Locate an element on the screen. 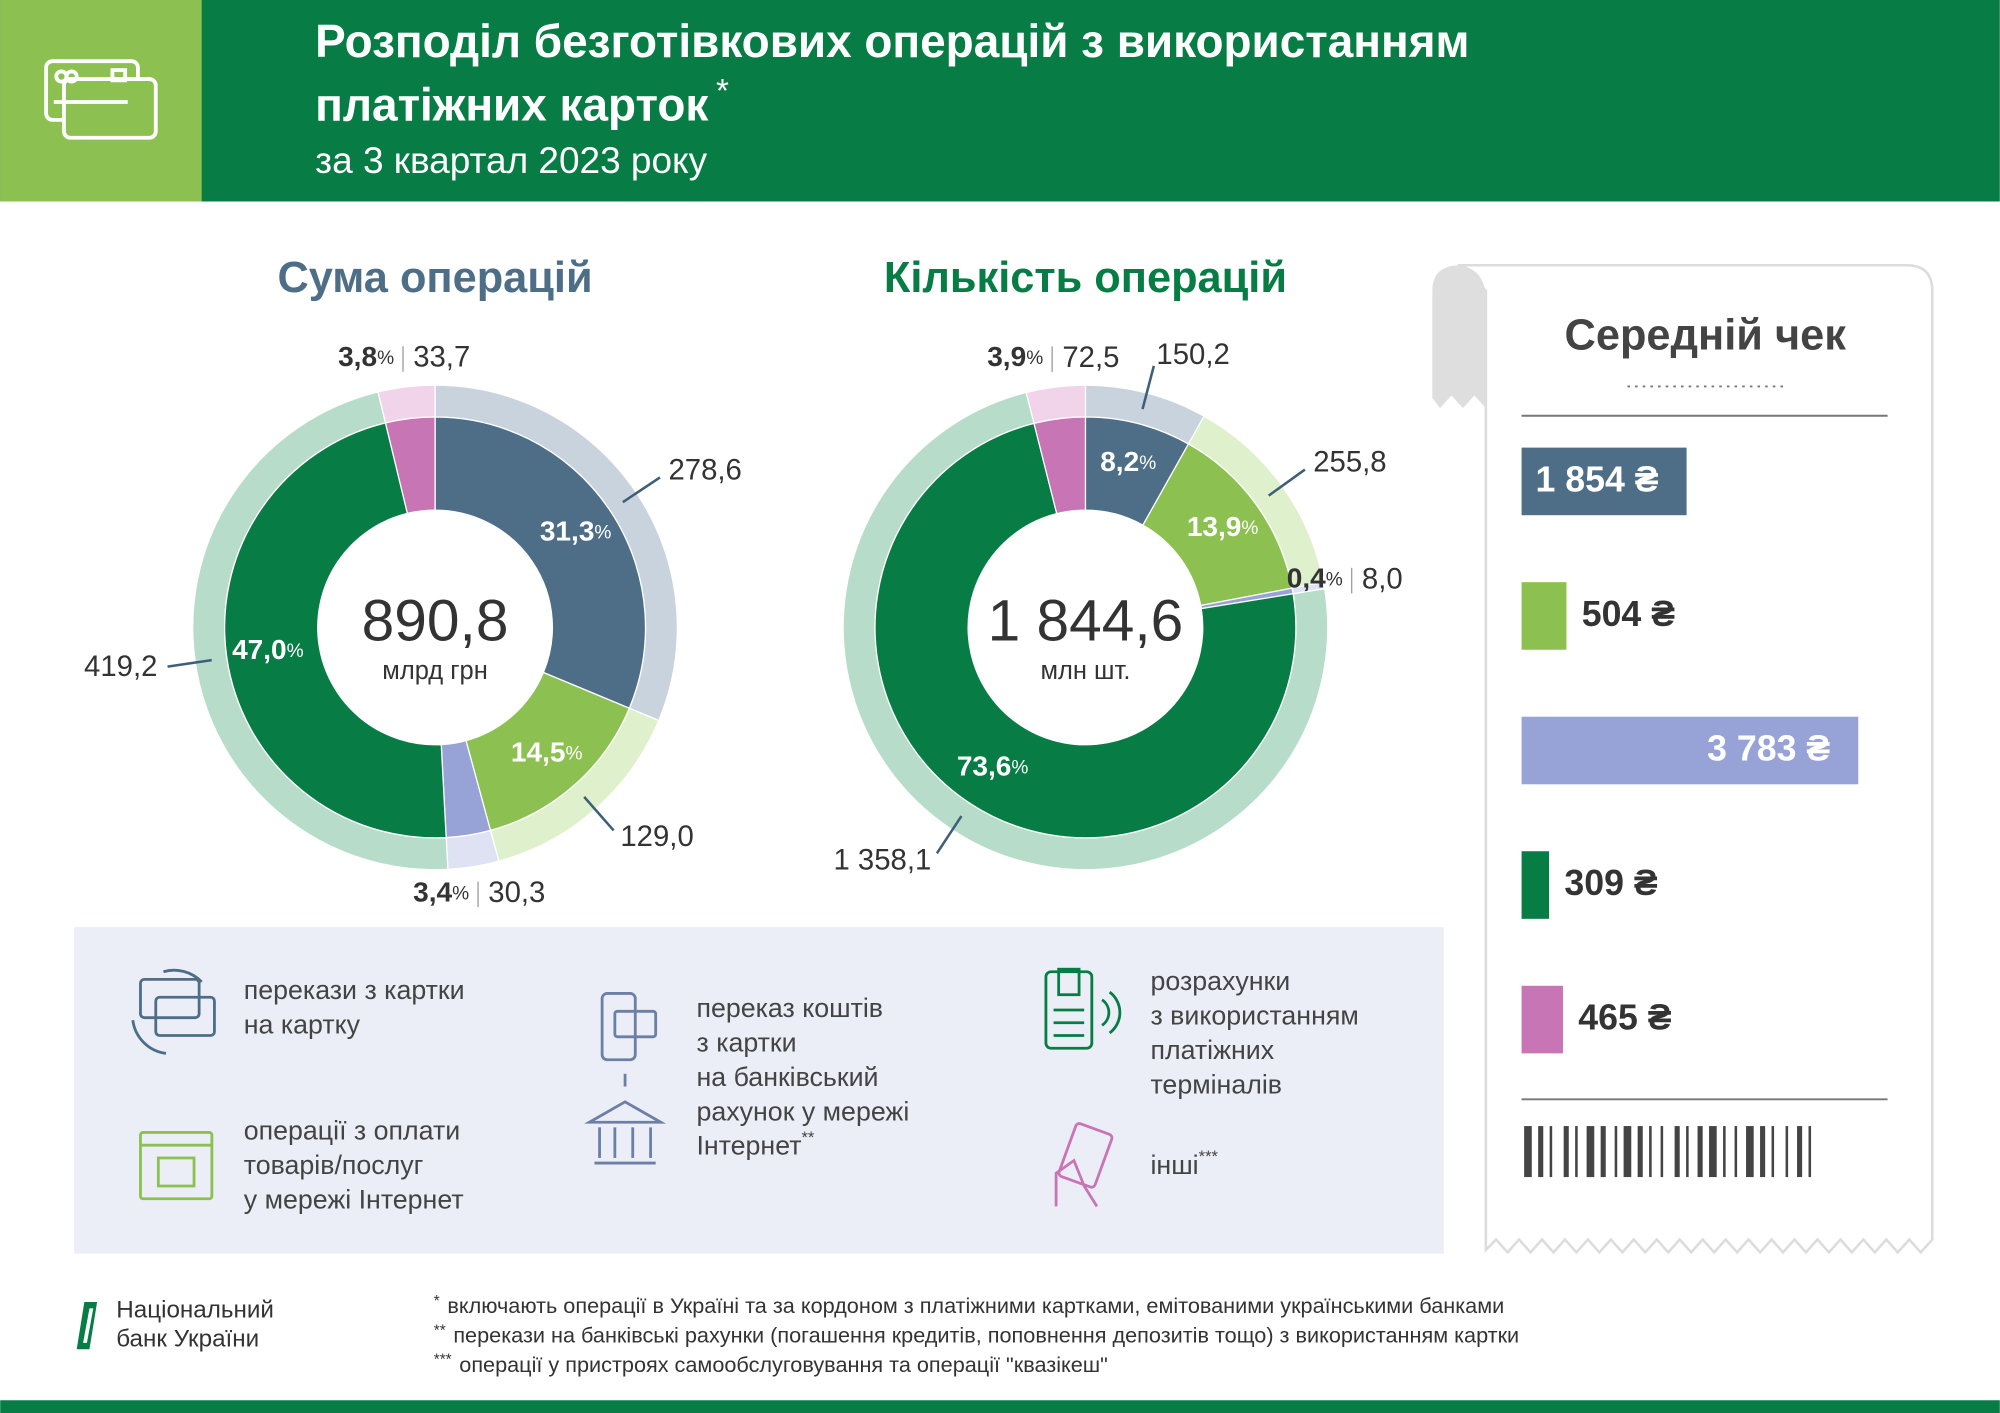 Image resolution: width=2000 pixels, height=1413 pixels. percent-label: 8,2% is located at coordinates (1128, 461).